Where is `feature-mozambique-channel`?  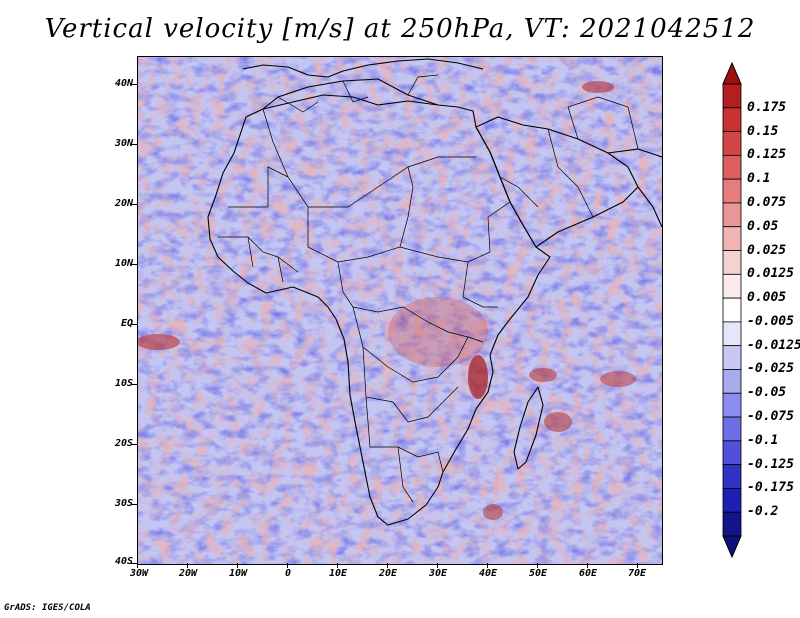 feature-mozambique-channel is located at coordinates (478, 377).